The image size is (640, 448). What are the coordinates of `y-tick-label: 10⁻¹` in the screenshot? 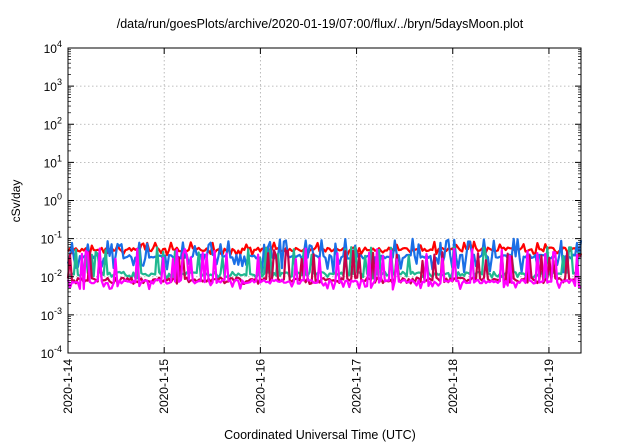 It's located at (51, 238).